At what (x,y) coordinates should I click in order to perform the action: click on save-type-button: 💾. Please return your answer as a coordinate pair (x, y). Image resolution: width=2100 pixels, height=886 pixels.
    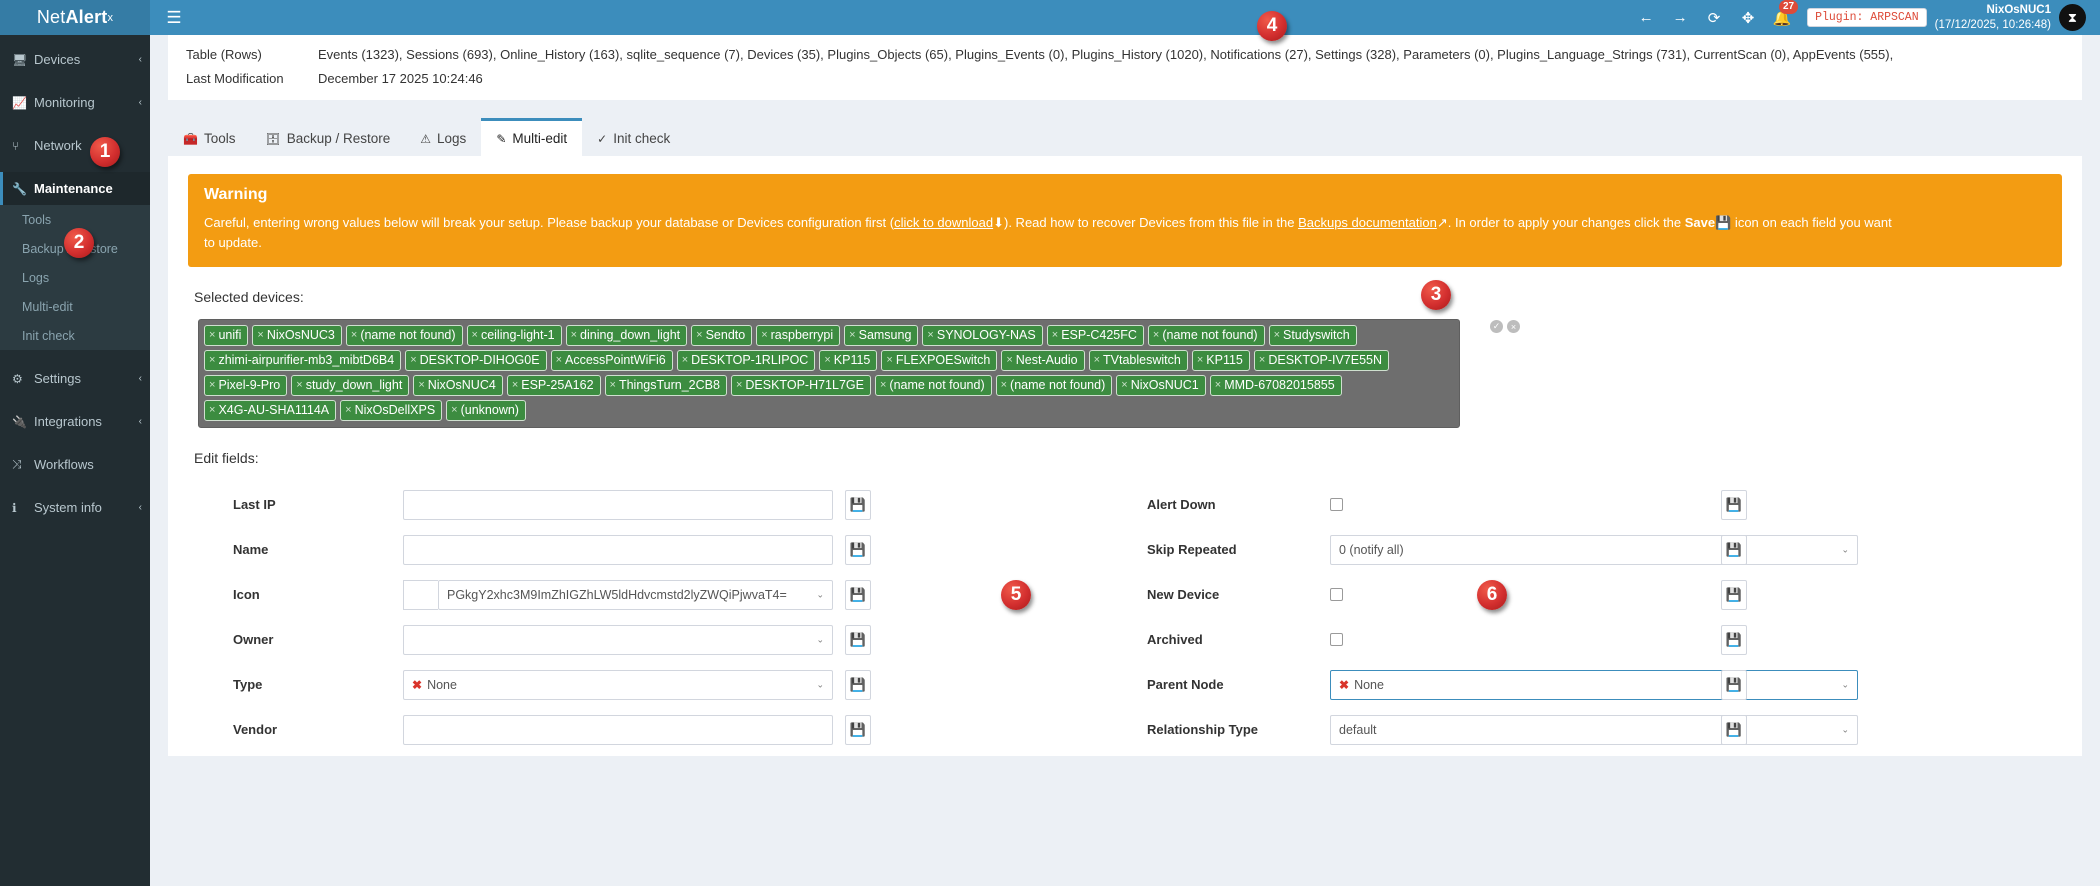
    Looking at the image, I should click on (858, 684).